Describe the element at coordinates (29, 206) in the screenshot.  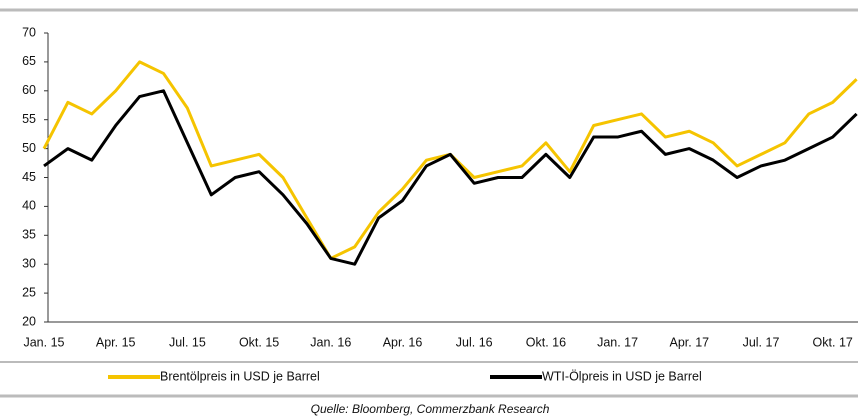
I see `y-tick-label: 40` at that location.